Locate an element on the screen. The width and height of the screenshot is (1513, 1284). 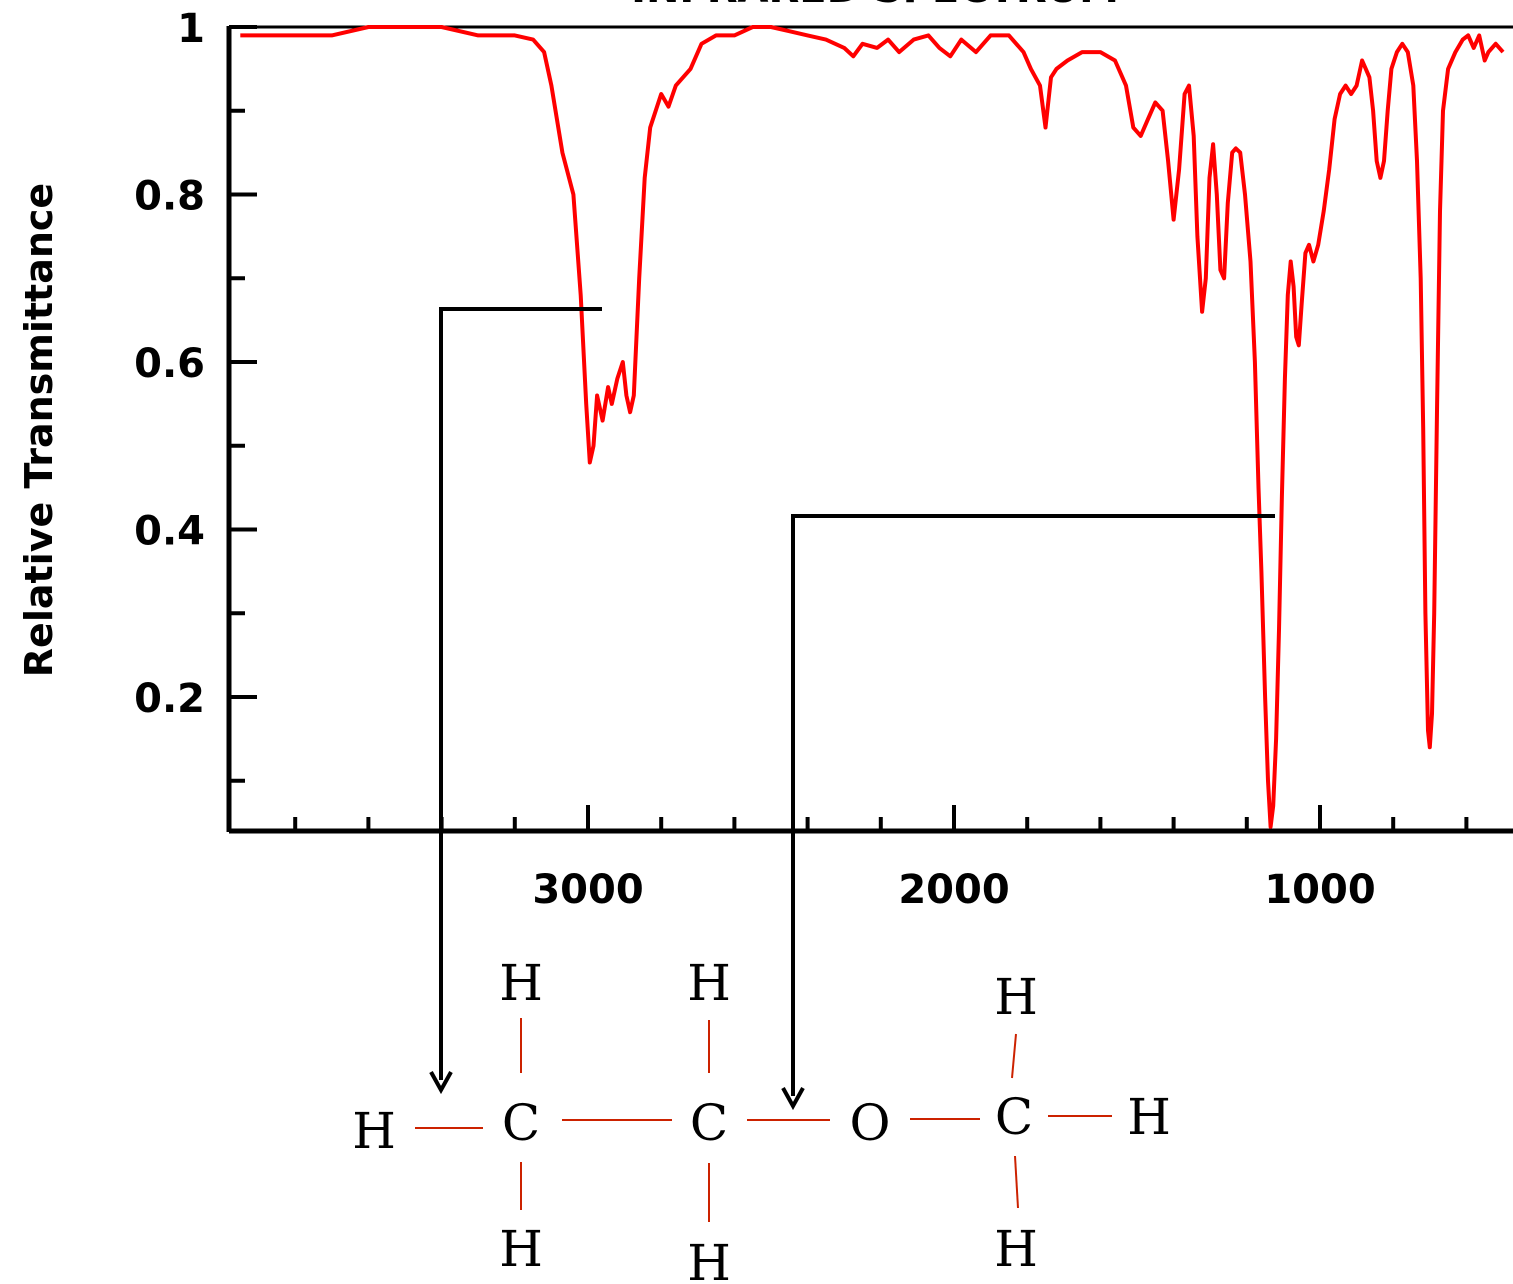
x-tick-label: 3000 is located at coordinates (587, 890).